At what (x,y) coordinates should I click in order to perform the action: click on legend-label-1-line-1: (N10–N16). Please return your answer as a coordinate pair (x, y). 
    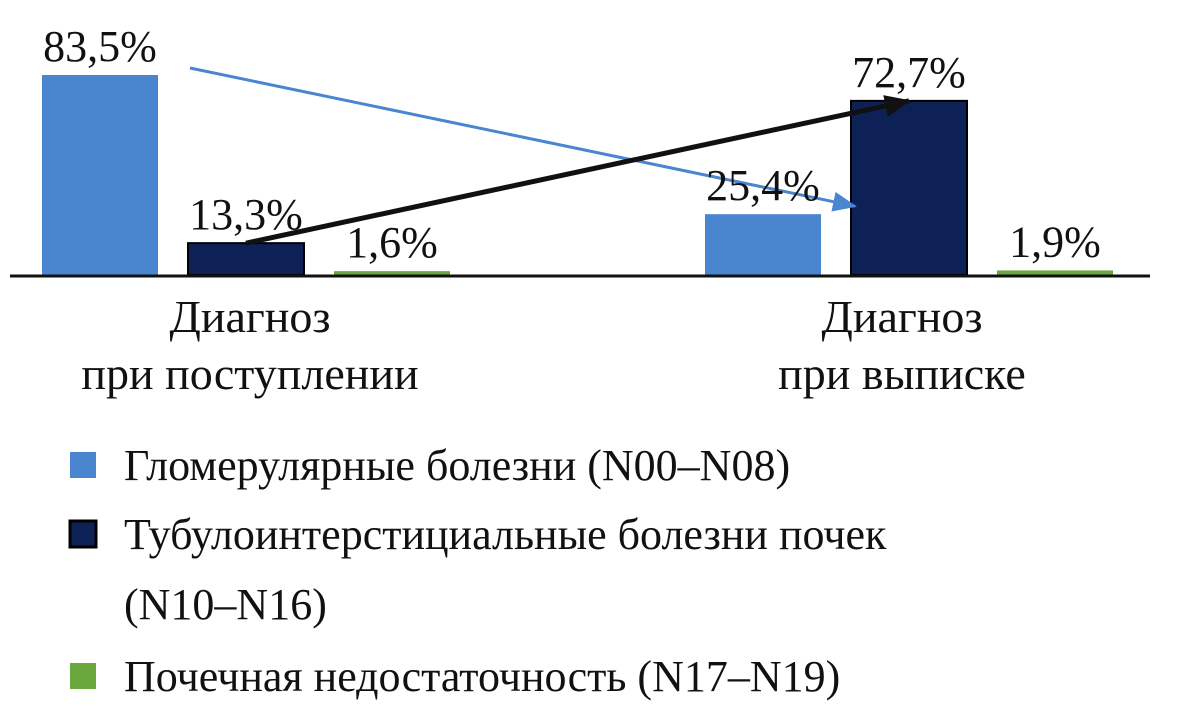
    Looking at the image, I should click on (225, 604).